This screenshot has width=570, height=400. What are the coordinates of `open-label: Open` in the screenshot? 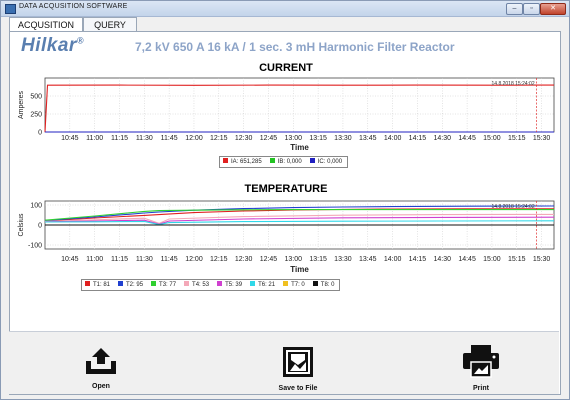 It's located at (101, 386).